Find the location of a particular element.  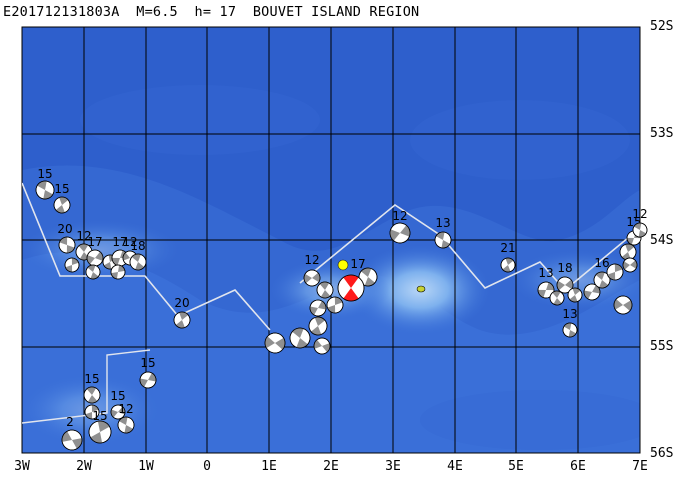

lat-label-53s: 53S is located at coordinates (662, 133).